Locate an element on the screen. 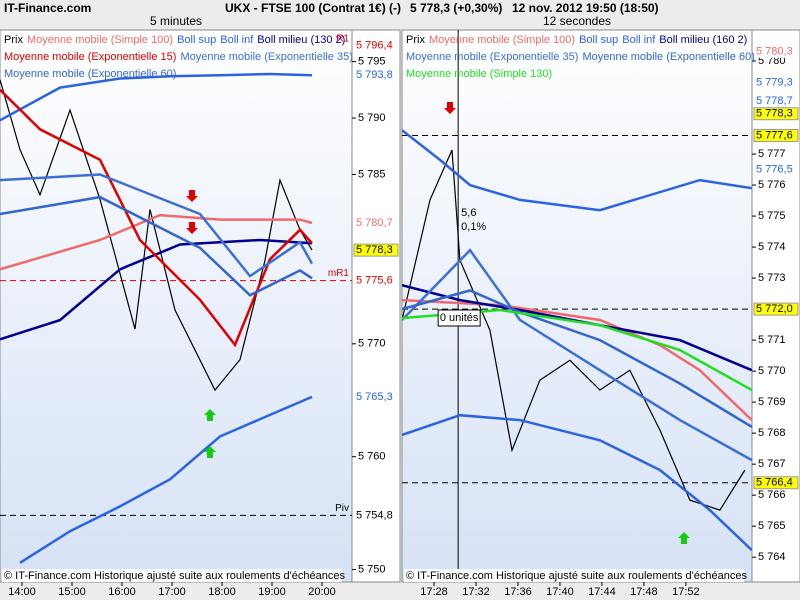 This screenshot has height=600, width=800. instrument: UKX - FTSE 100 (Contrat 1€) (-) is located at coordinates (313, 8).